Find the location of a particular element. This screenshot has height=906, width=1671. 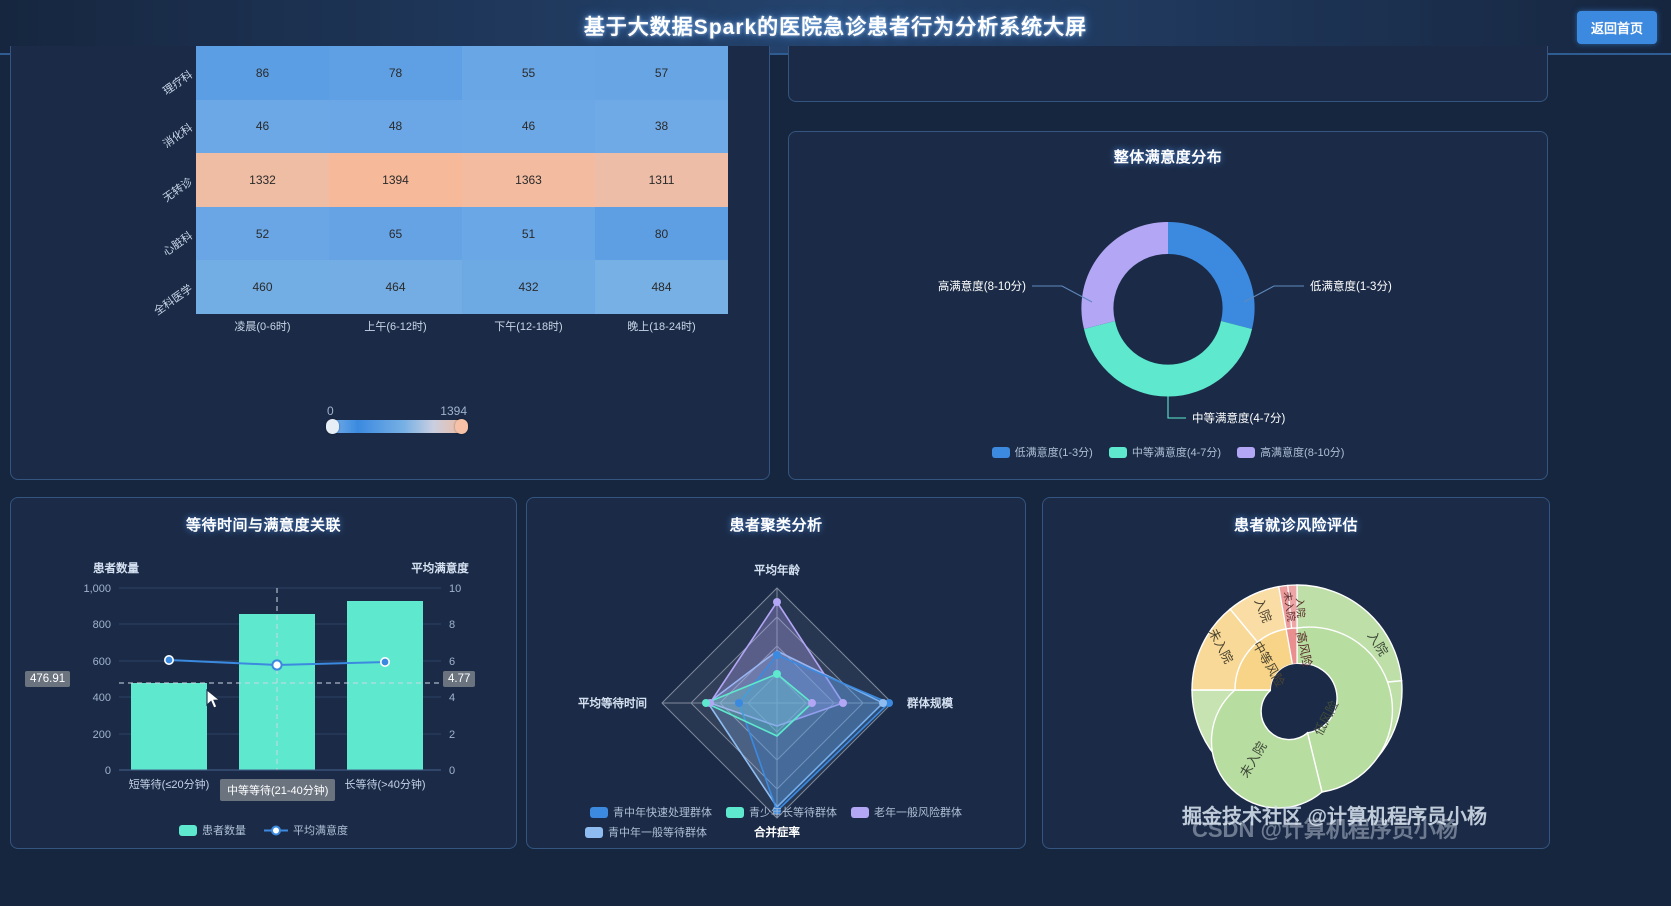

radar-indicator-avg-wait: 平均等待时间 is located at coordinates (612, 703).